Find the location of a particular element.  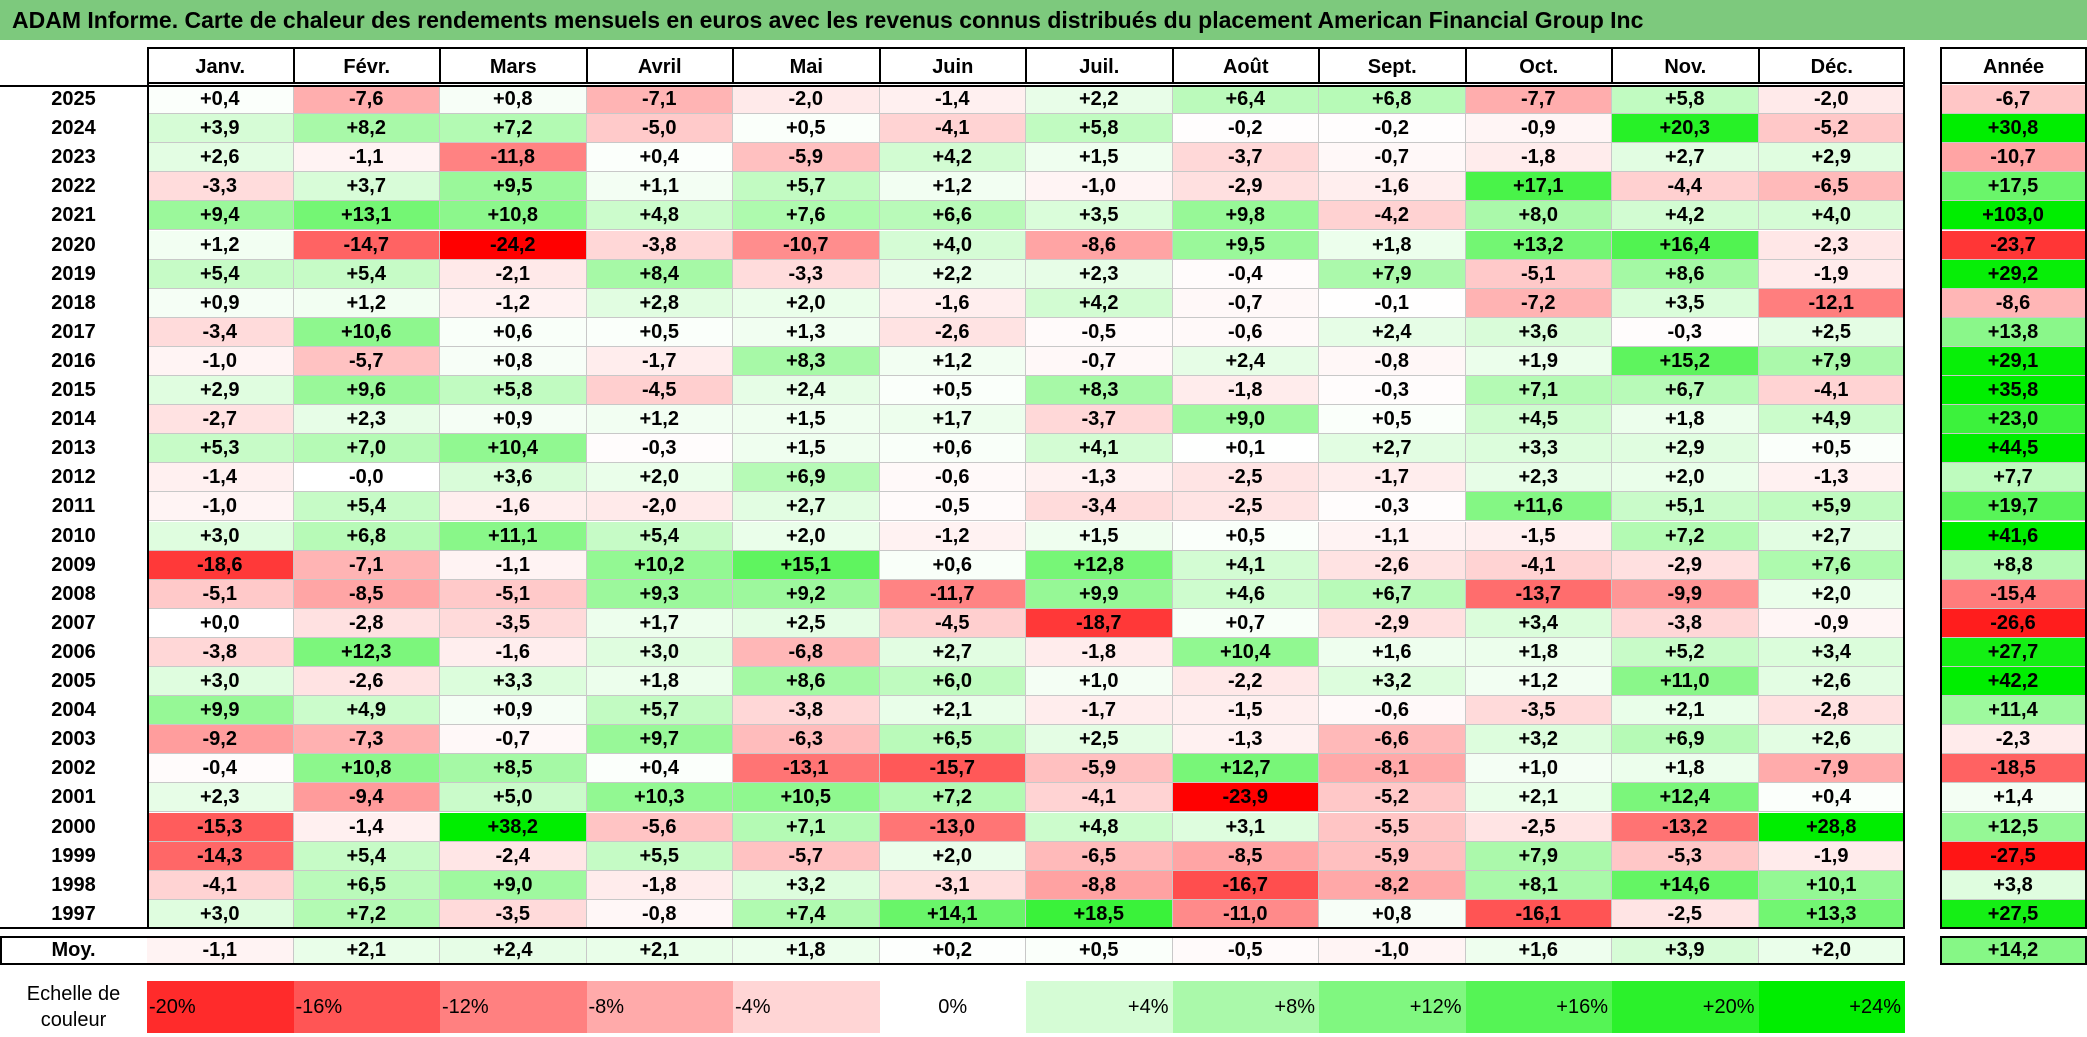

heatmap-cell: +2,7 is located at coordinates (1831, 536).